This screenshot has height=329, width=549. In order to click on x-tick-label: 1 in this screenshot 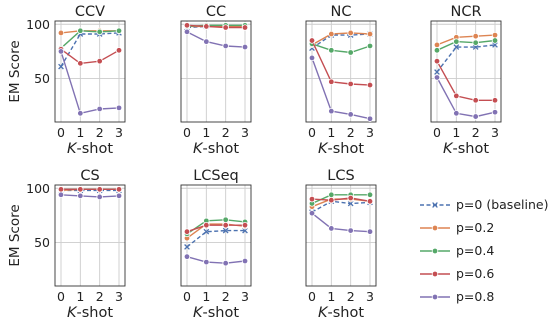, I will do `click(331, 132)`.